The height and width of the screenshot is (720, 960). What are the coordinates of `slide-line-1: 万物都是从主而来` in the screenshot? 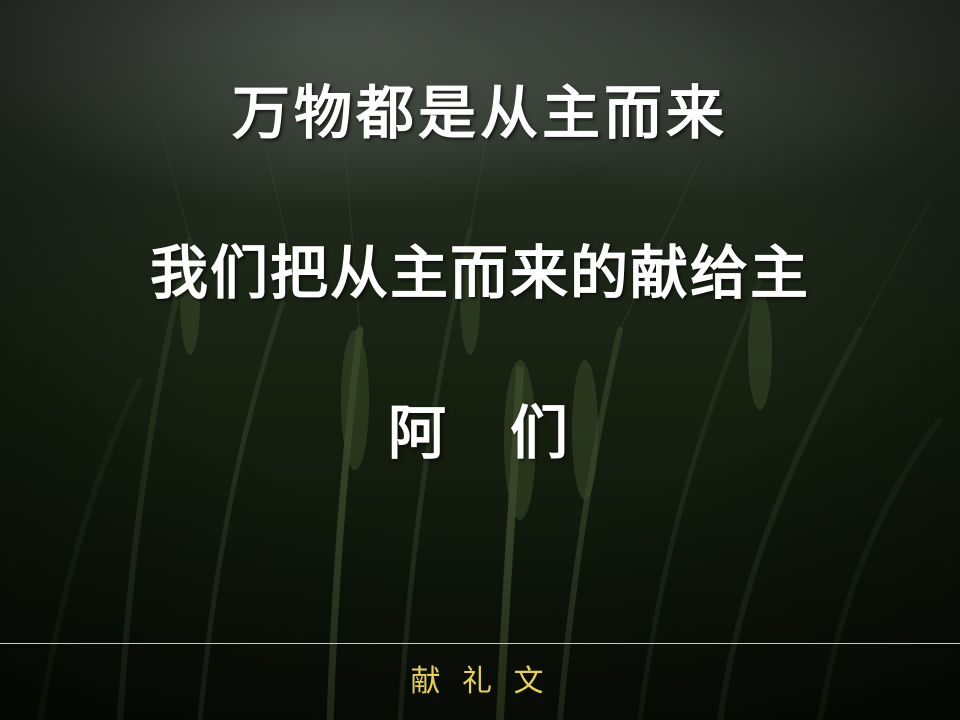 It's located at (479, 113).